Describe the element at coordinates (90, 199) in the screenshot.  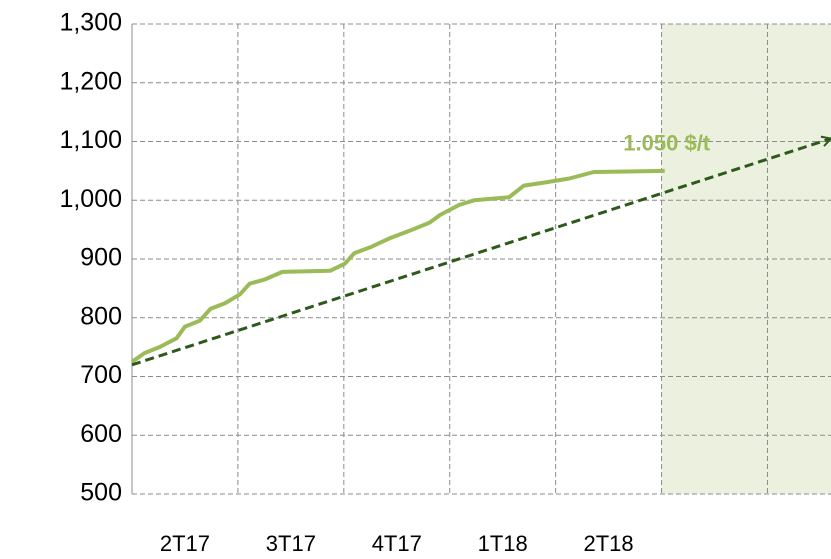
I see `y-tick-label: 1,000` at that location.